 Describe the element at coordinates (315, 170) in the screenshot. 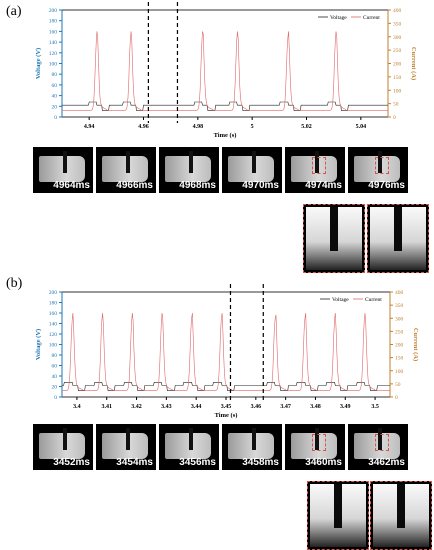

I see `frame: 4974ms` at that location.